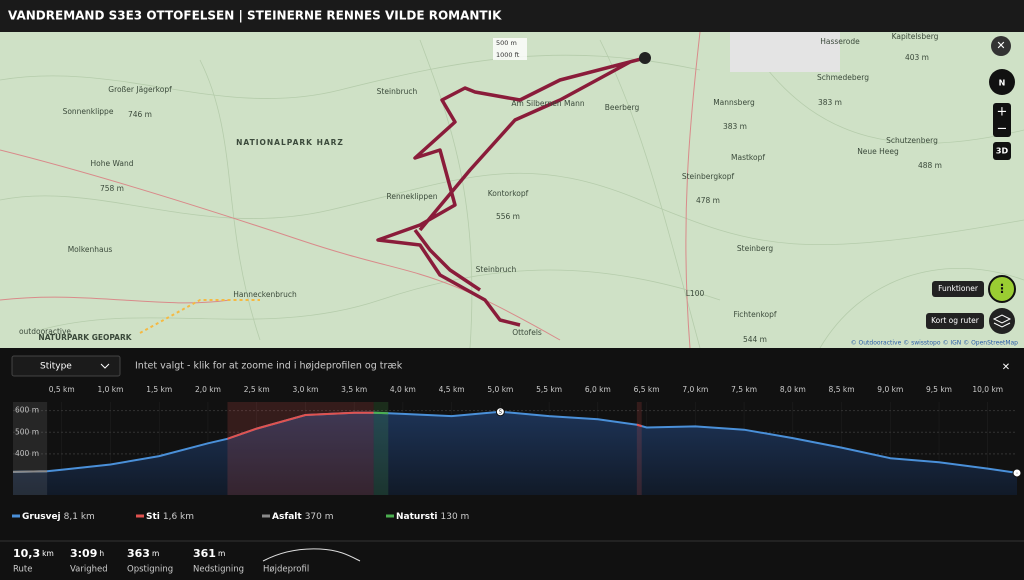  Describe the element at coordinates (622, 107) in the screenshot. I see `map-label: Beerberg` at that location.